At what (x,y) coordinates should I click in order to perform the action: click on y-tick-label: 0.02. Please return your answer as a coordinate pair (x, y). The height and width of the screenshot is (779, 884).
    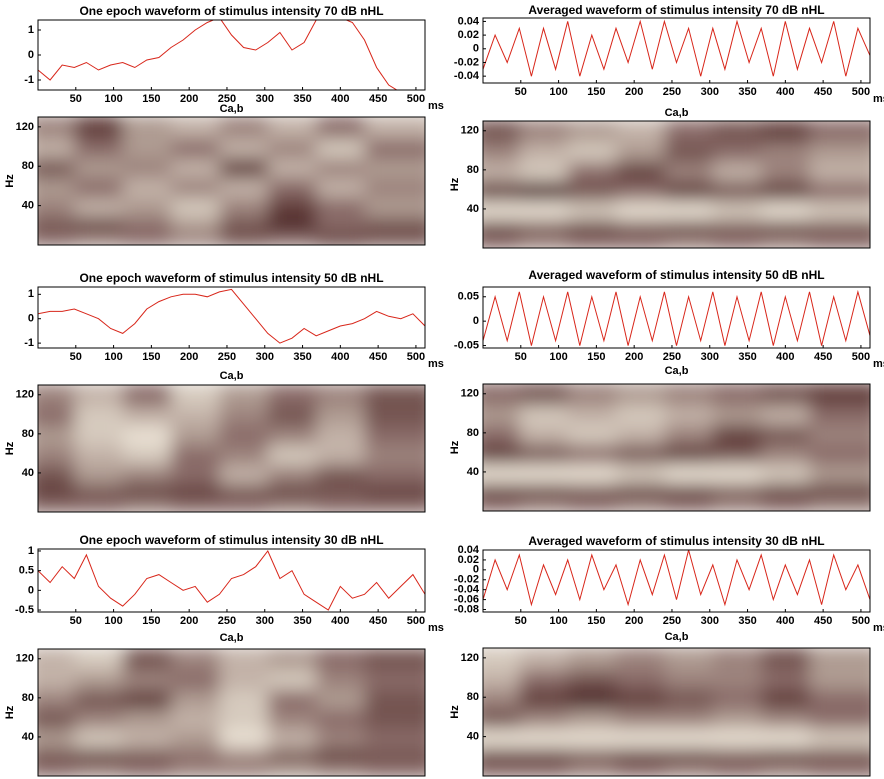
    Looking at the image, I should click on (468, 35).